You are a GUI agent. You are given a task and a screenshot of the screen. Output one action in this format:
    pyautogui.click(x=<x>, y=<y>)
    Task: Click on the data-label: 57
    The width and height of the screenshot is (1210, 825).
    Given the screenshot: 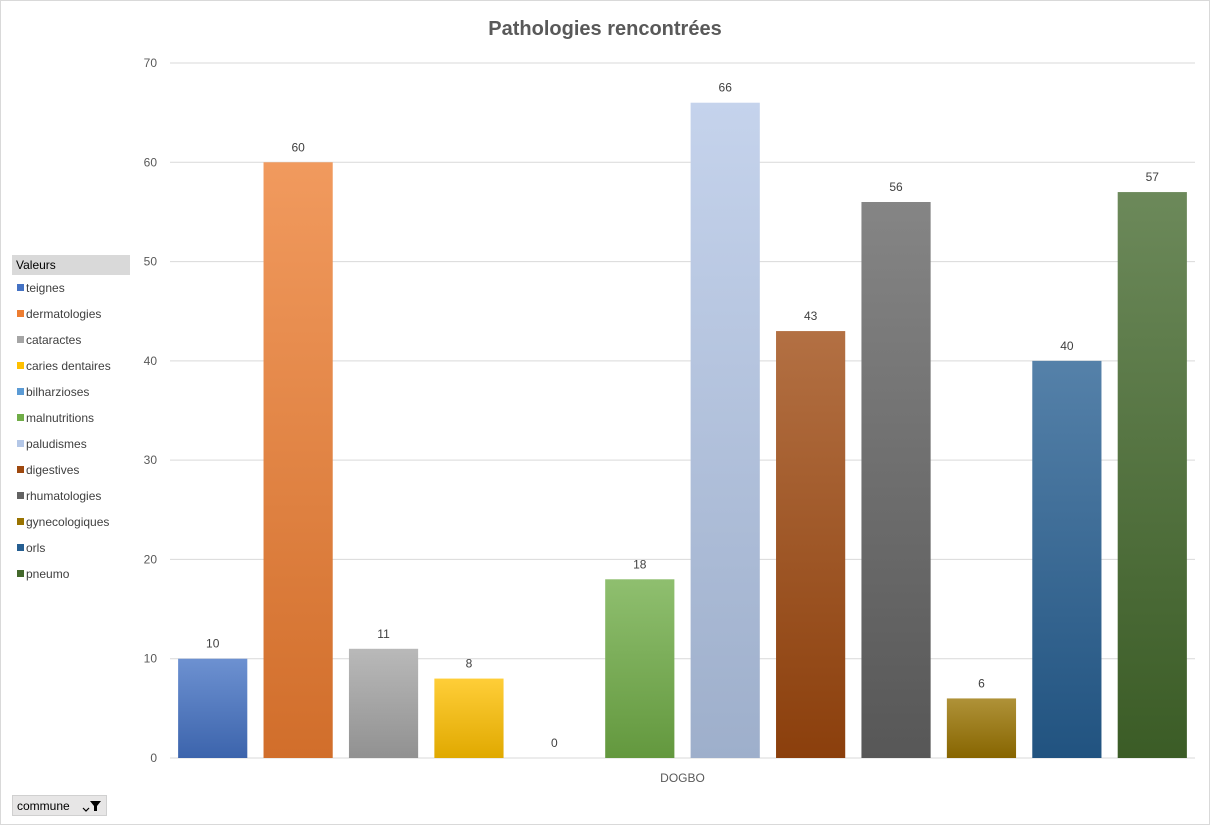 What is the action you would take?
    pyautogui.click(x=1153, y=177)
    